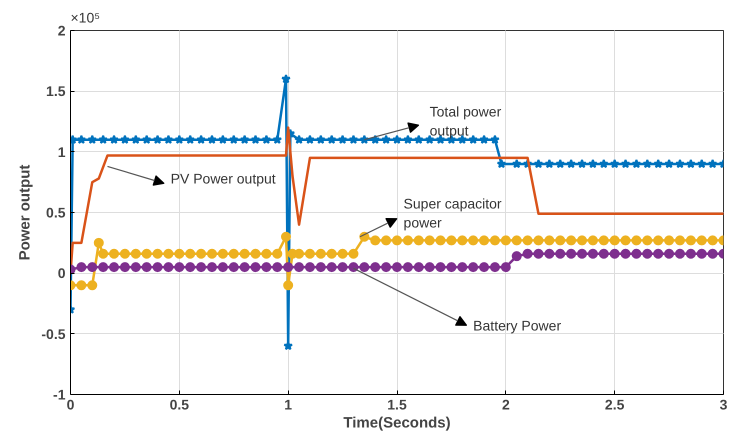 This screenshot has height=434, width=745. Describe the element at coordinates (180, 404) in the screenshot. I see `x-tick-label: 0.5` at that location.